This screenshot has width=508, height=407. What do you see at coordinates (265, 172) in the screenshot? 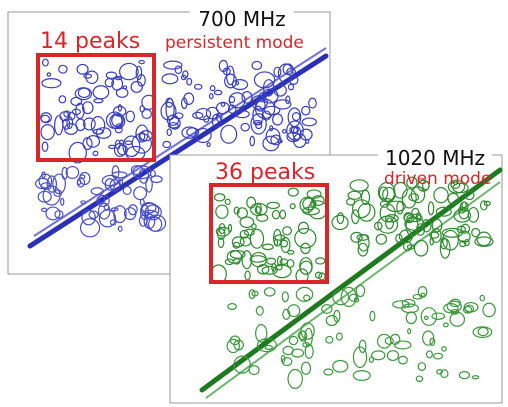
I see `peak-count: 36 peaks` at bounding box center [265, 172].